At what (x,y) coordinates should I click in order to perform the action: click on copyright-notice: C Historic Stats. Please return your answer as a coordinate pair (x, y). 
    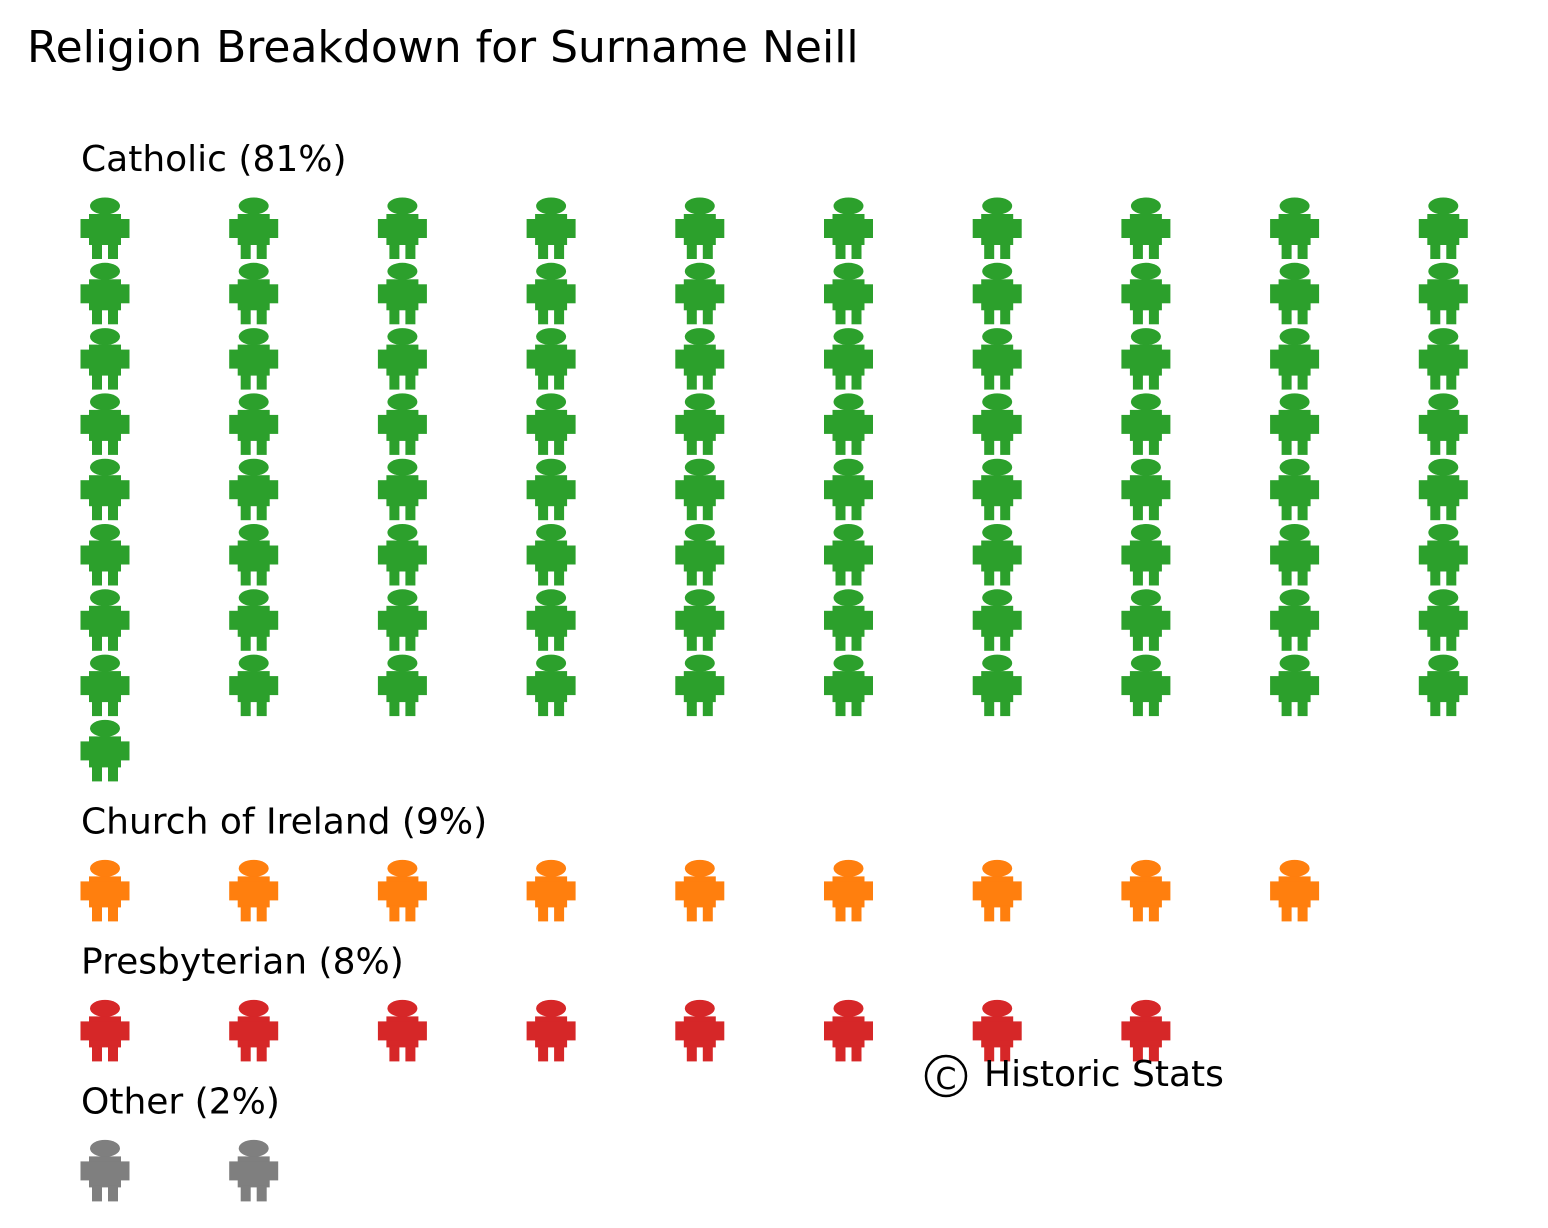
    Looking at the image, I should click on (1074, 1076).